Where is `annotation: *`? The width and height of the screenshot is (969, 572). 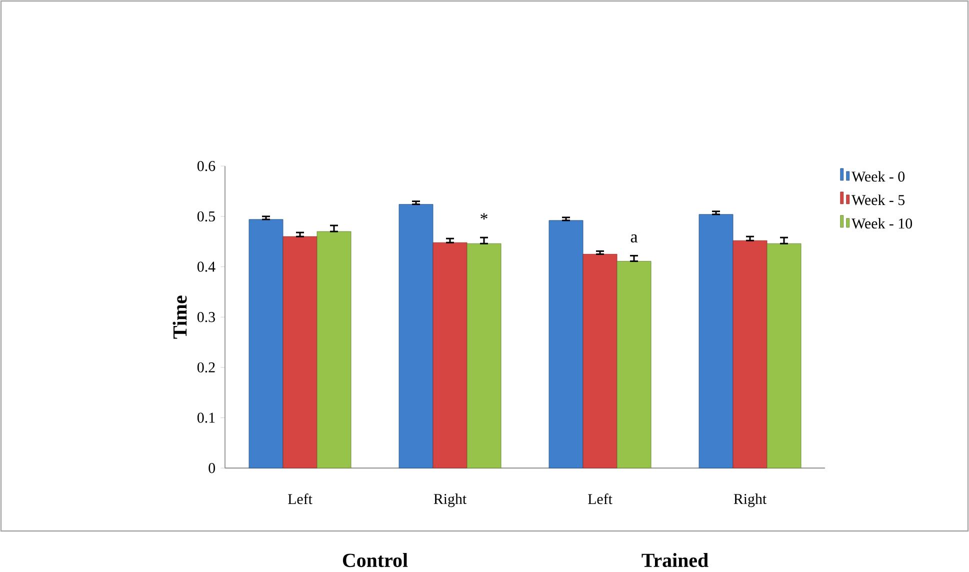
annotation: * is located at coordinates (484, 216).